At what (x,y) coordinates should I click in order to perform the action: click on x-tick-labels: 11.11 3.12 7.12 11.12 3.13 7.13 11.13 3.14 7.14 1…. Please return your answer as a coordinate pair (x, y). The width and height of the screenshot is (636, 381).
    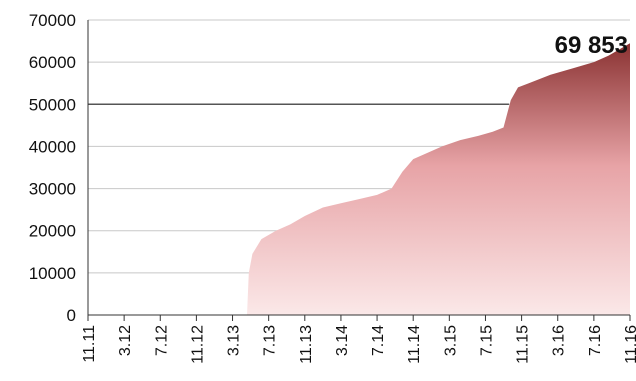
    Looking at the image, I should click on (358, 344).